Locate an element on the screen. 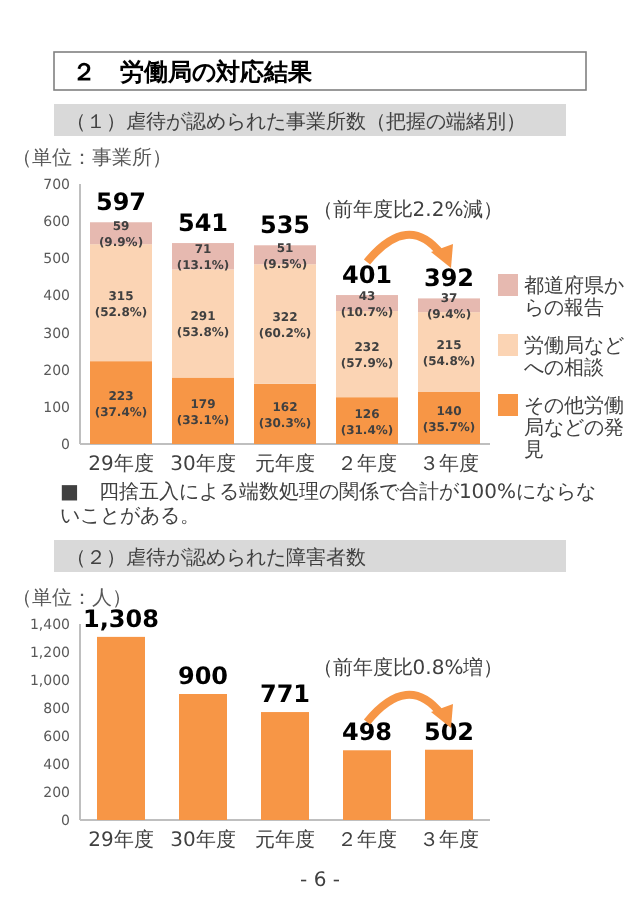 The image size is (640, 906). legend-label: その他労働局などの発見 is located at coordinates (574, 428).